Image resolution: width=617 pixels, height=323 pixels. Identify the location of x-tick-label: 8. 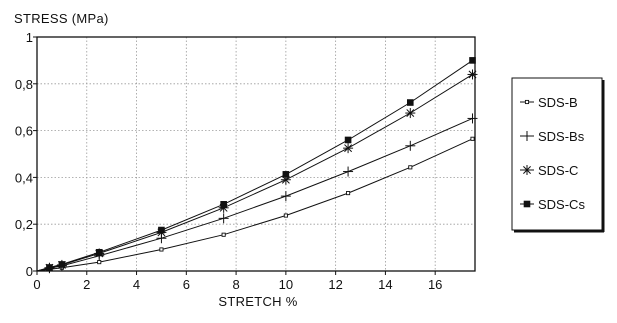
(235, 284).